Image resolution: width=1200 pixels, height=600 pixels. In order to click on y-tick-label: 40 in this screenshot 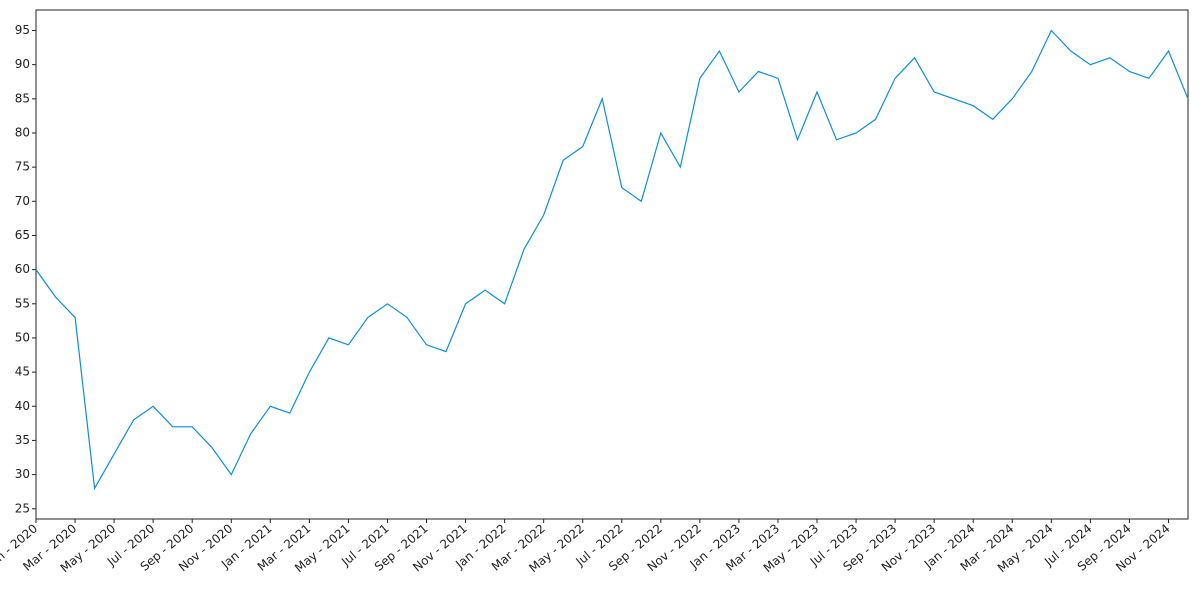, I will do `click(22, 406)`.